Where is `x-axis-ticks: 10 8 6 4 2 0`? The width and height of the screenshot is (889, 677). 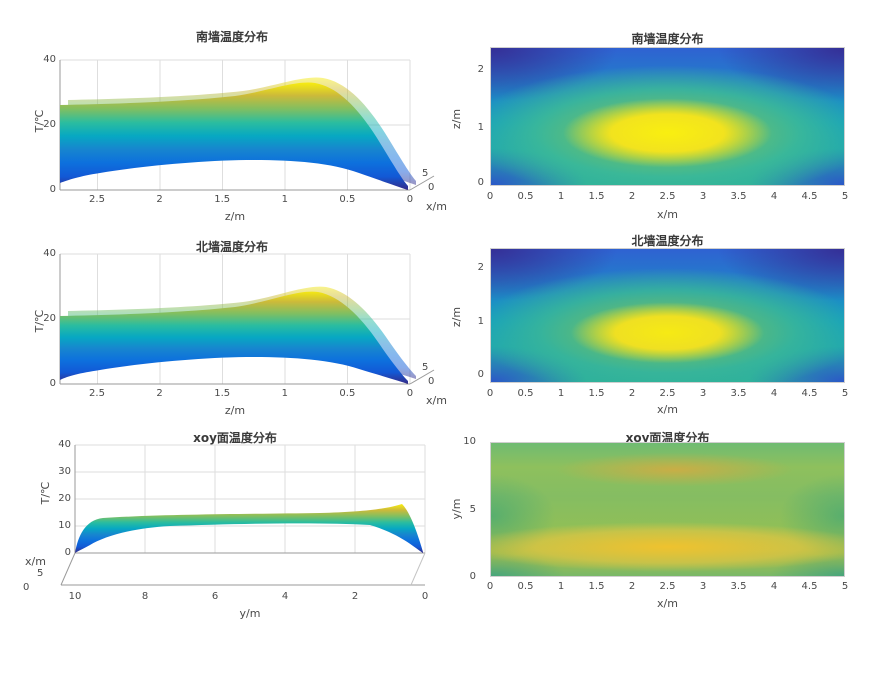 x-axis-ticks: 10 8 6 4 2 0 is located at coordinates (250, 596).